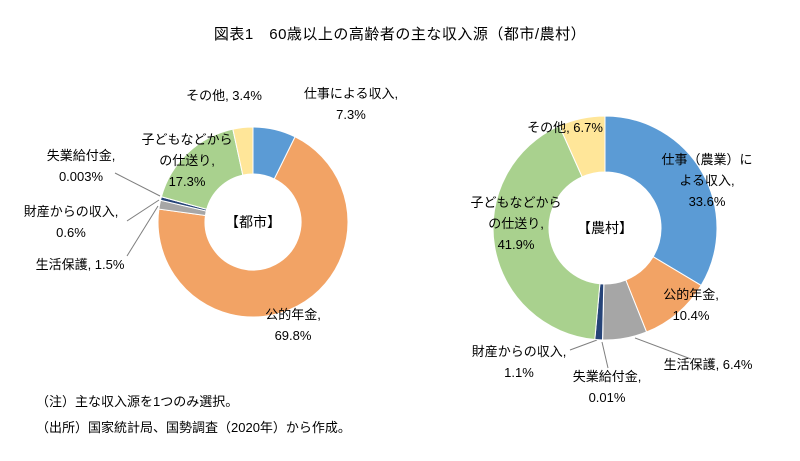  I want to click on label-urban-work-income: 仕事による収入, 7.3%, so click(351, 104).